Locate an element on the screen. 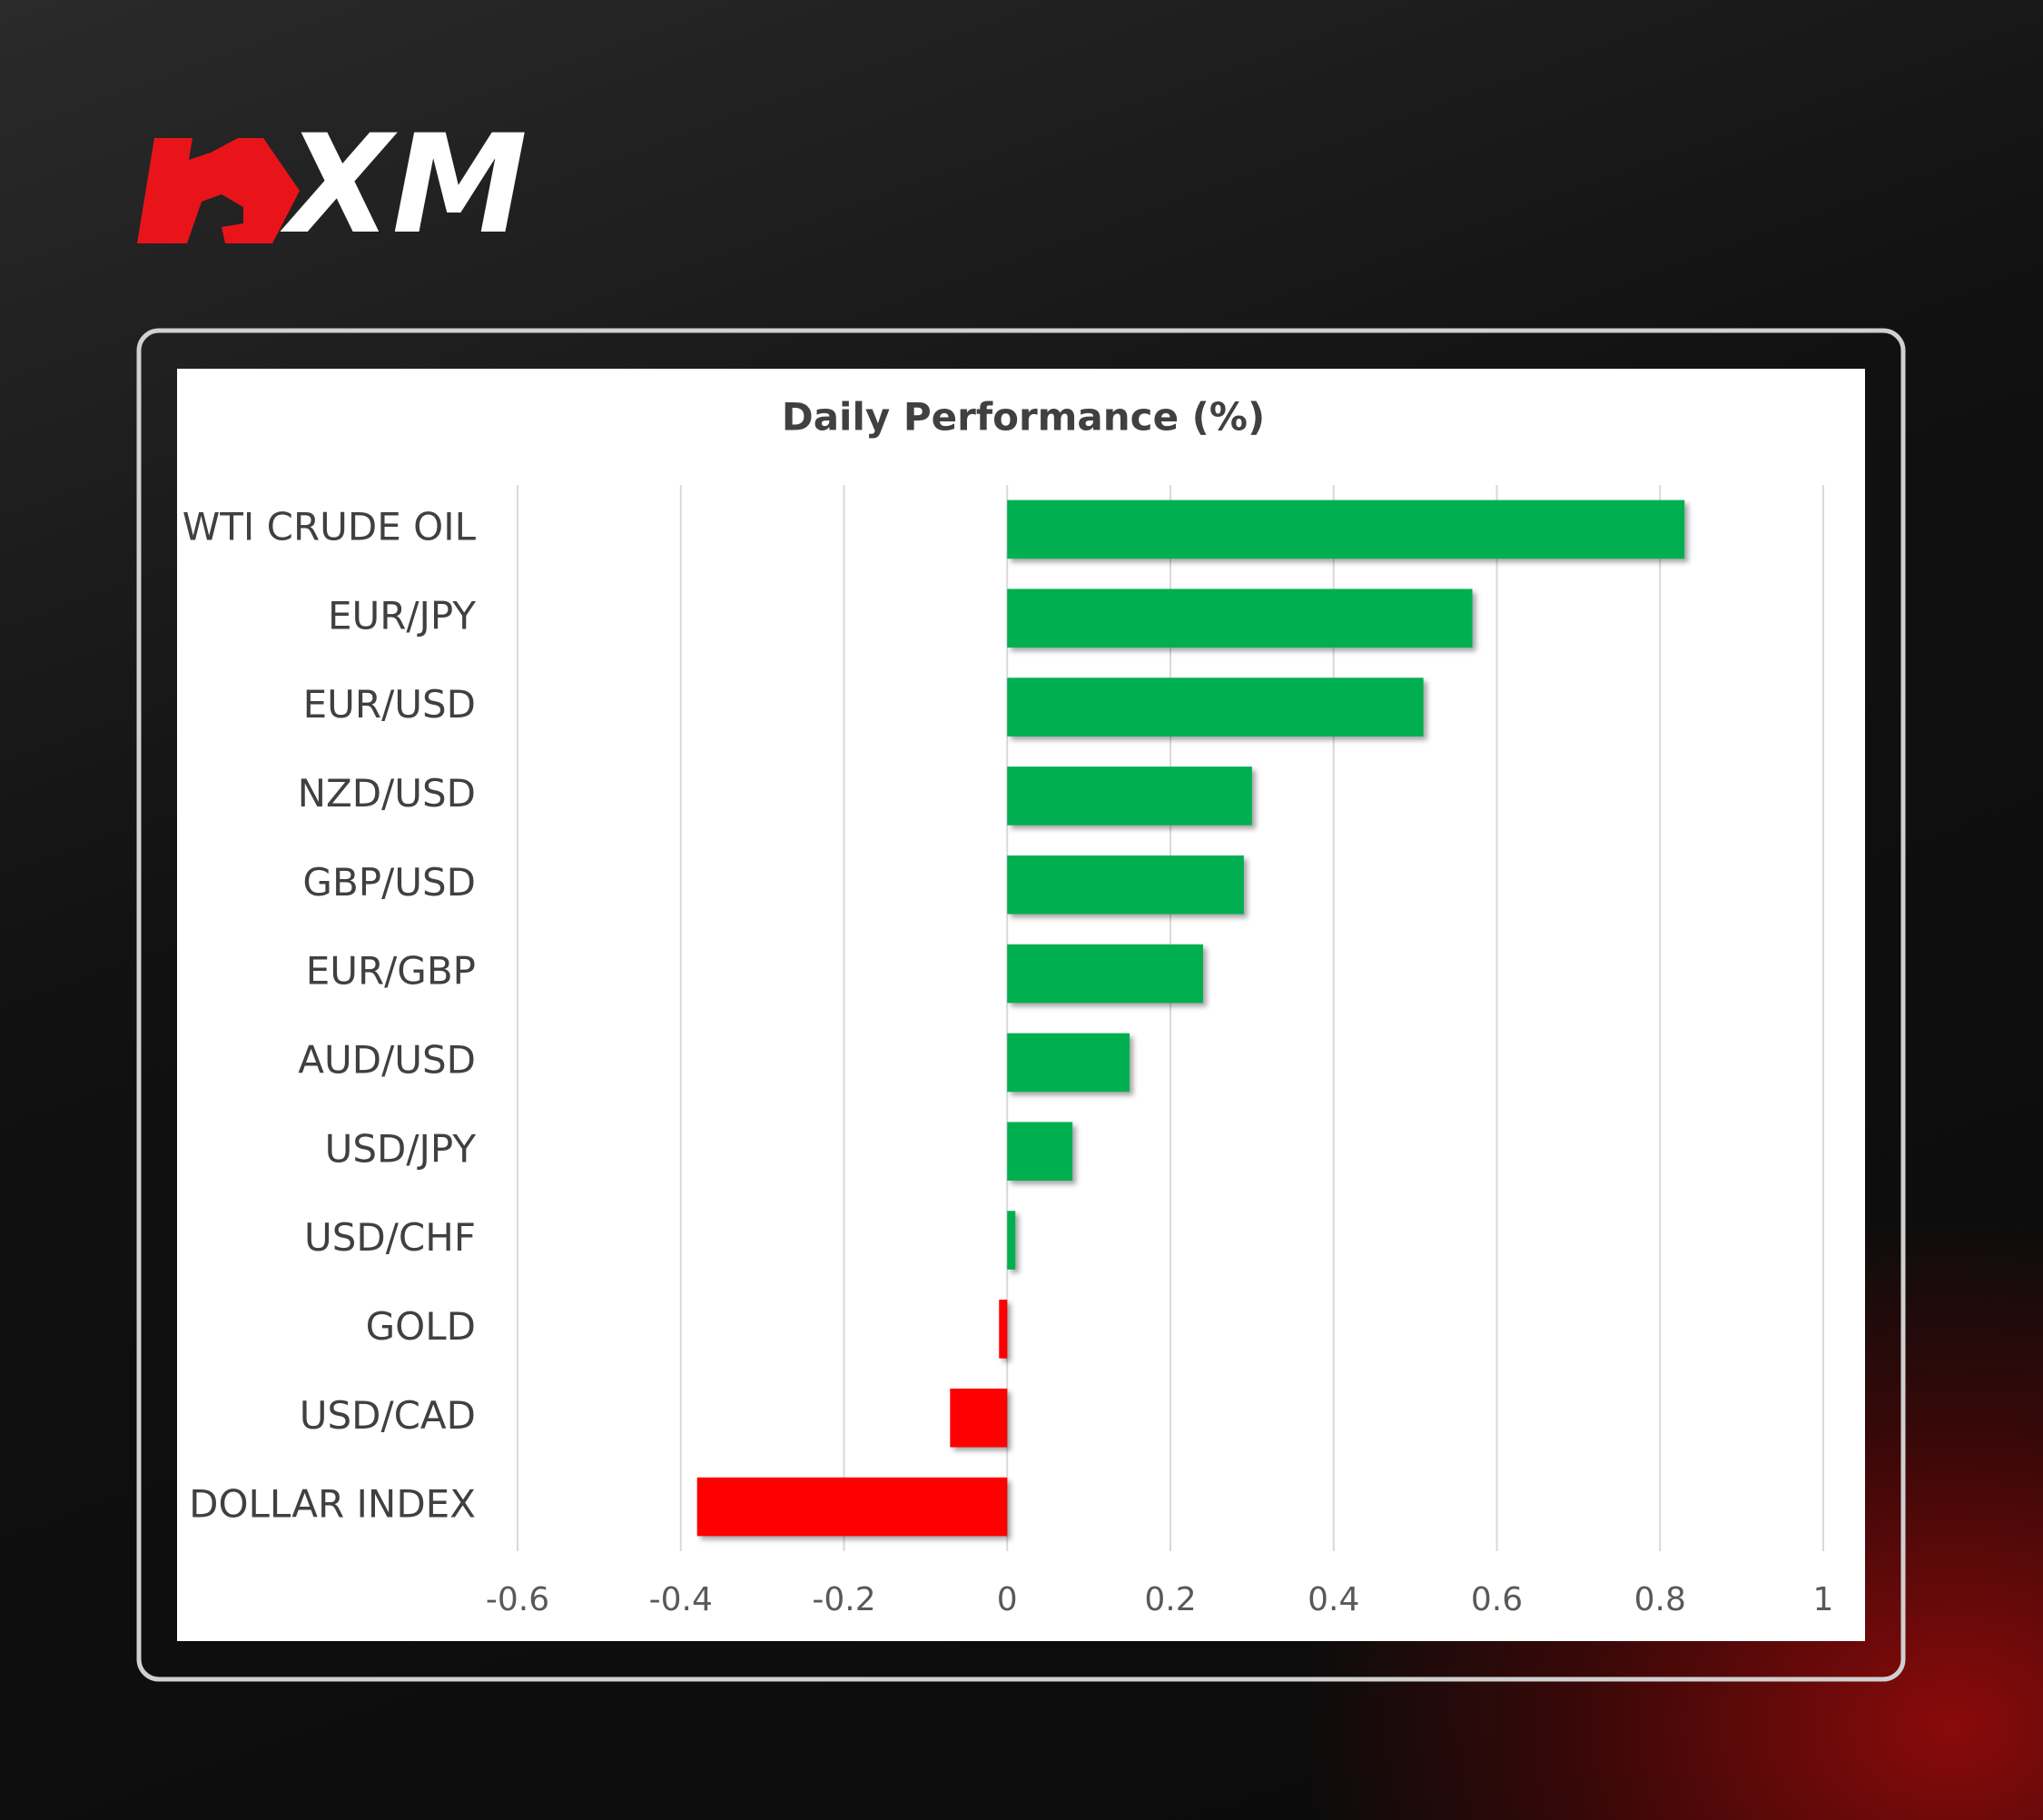 The width and height of the screenshot is (2043, 1820). x-tick-label: 0.8 is located at coordinates (1660, 1600).